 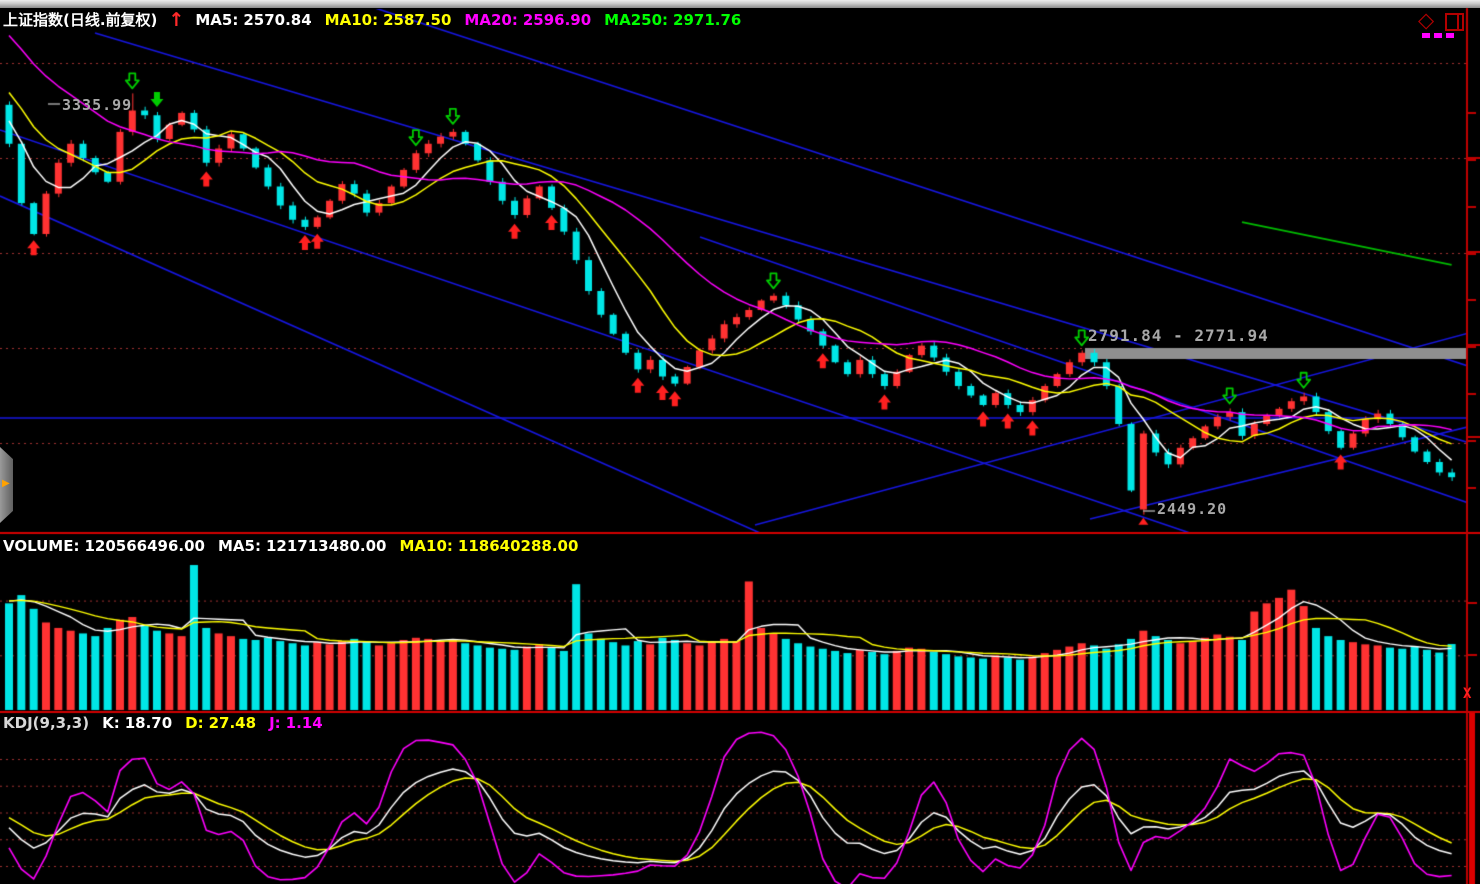 What do you see at coordinates (388, 19) in the screenshot?
I see `ma10-readout: MA10: 2587.50` at bounding box center [388, 19].